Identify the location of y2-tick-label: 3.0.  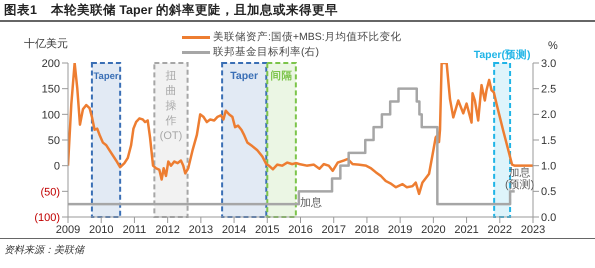
(548, 64).